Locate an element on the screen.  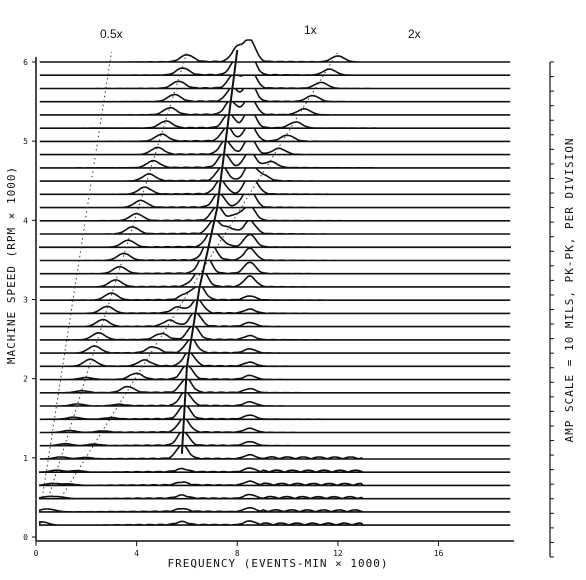
x-axis-title: FREQUENCY (EVENTS-MIN × 1000) is located at coordinates (277, 563).